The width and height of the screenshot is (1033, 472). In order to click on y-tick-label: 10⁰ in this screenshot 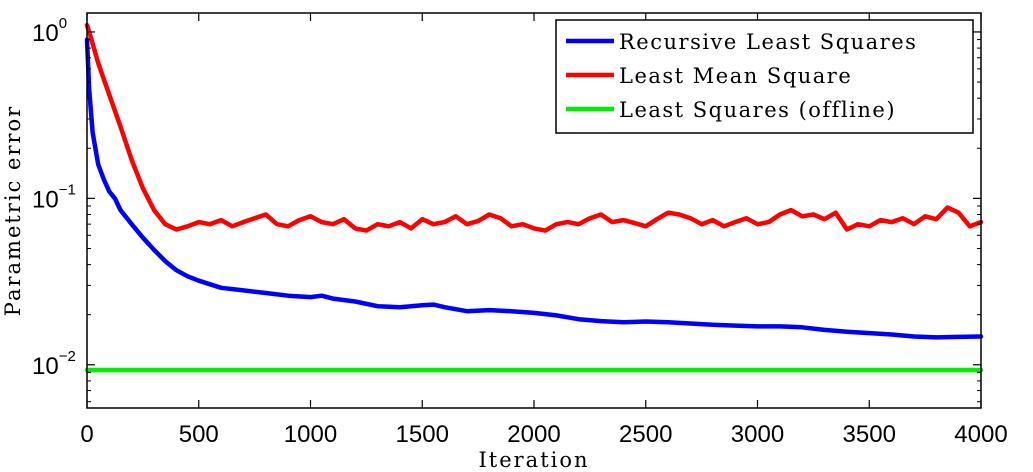, I will do `click(49, 31)`.